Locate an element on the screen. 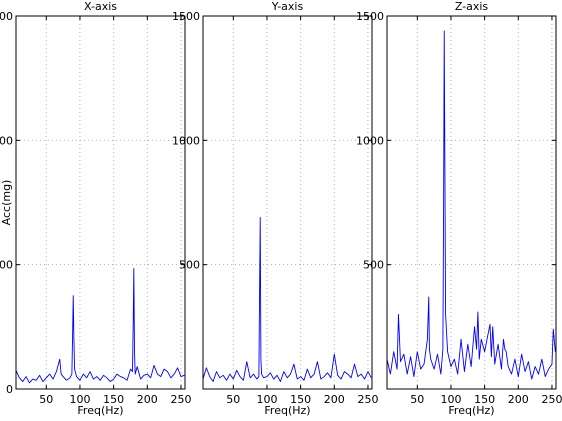 This screenshot has height=421, width=562. panel-title: Z-axis is located at coordinates (472, 6).